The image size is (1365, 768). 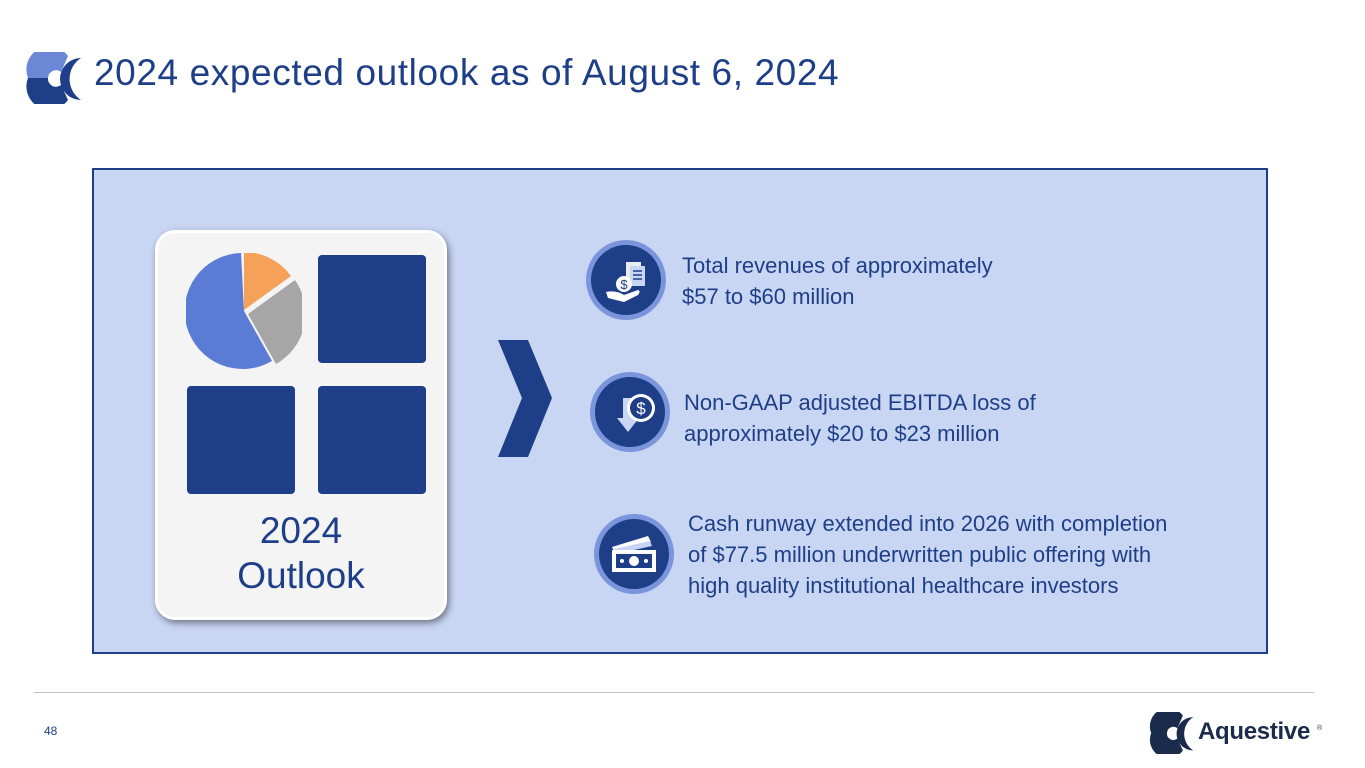 What do you see at coordinates (768, 296) in the screenshot?
I see `revenue-line-2: $57 to $60 million` at bounding box center [768, 296].